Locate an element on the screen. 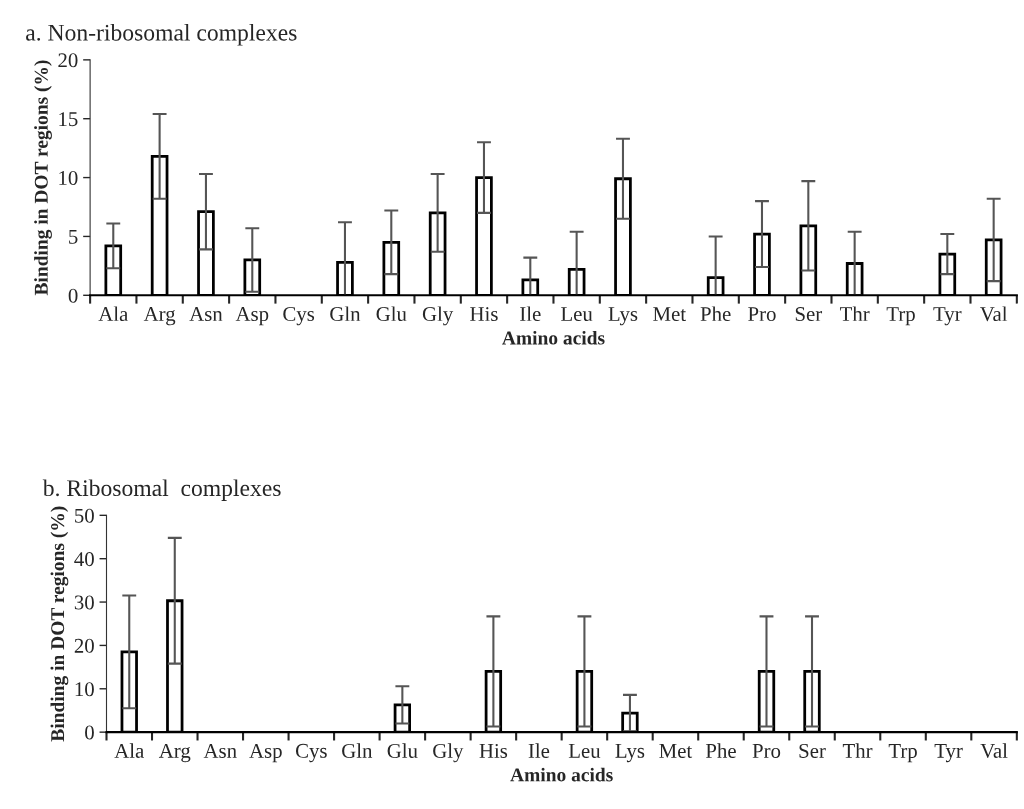 The height and width of the screenshot is (809, 1024). y-tick-label: 5 is located at coordinates (73, 237).